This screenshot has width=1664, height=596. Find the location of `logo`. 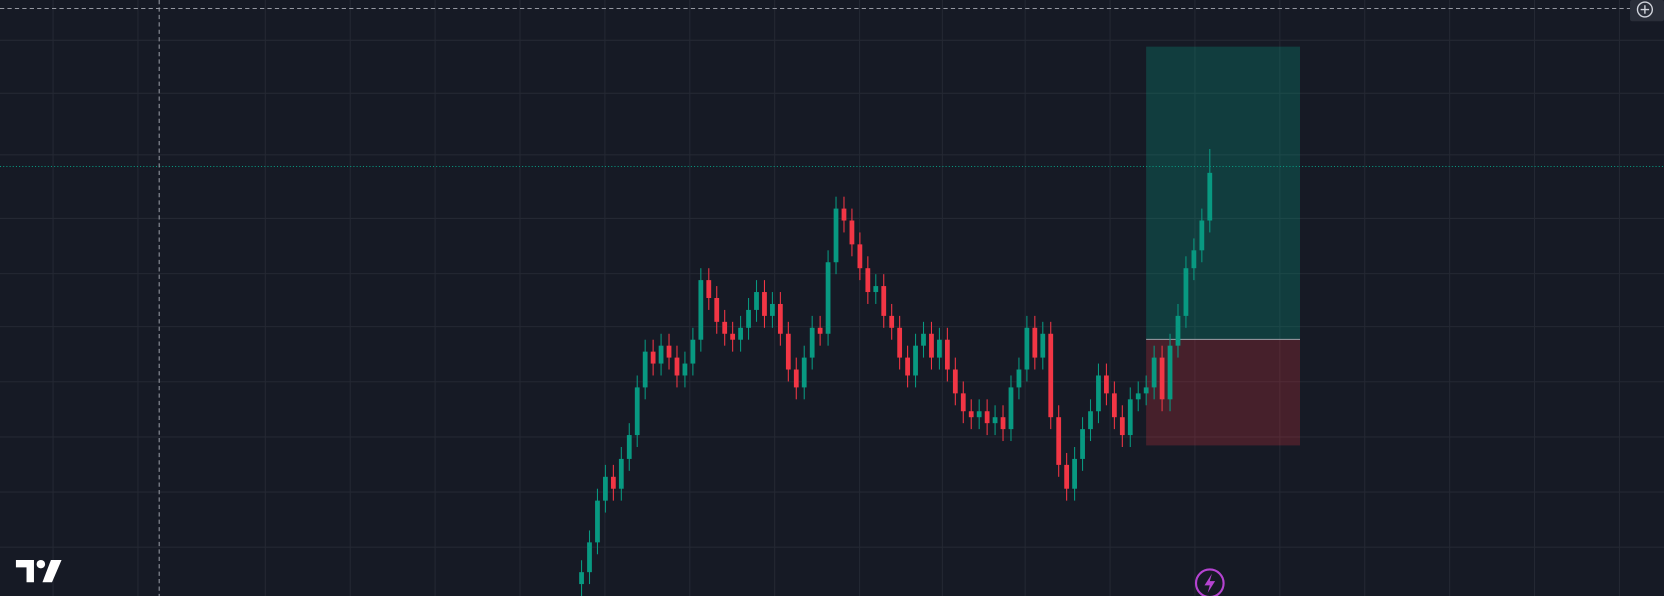

logo is located at coordinates (38, 571).